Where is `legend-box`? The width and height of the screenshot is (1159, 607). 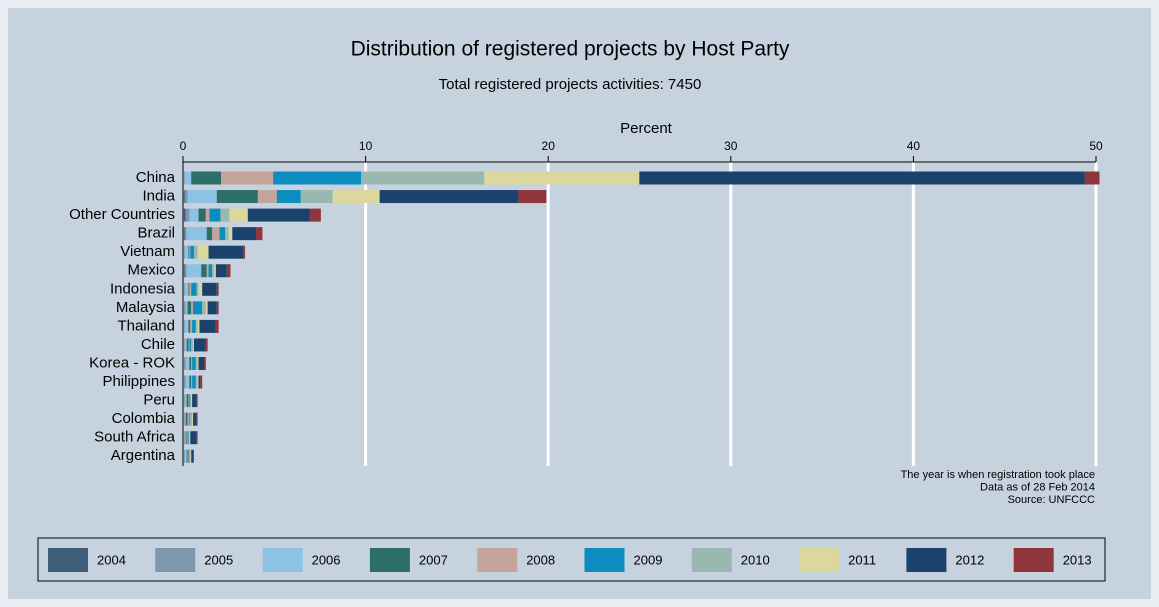
legend-box is located at coordinates (571, 559).